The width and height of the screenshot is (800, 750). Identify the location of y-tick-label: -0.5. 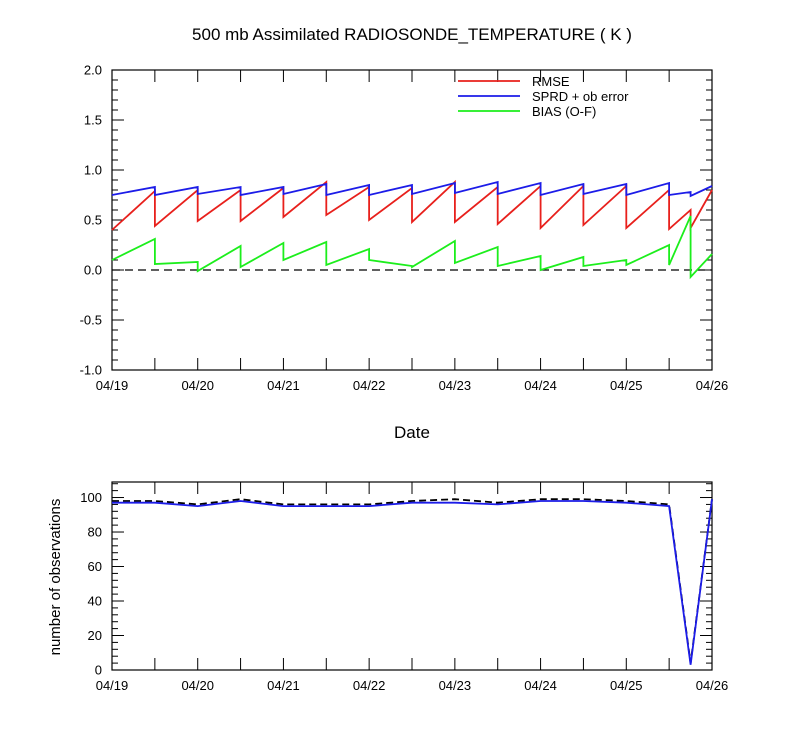
(91, 320).